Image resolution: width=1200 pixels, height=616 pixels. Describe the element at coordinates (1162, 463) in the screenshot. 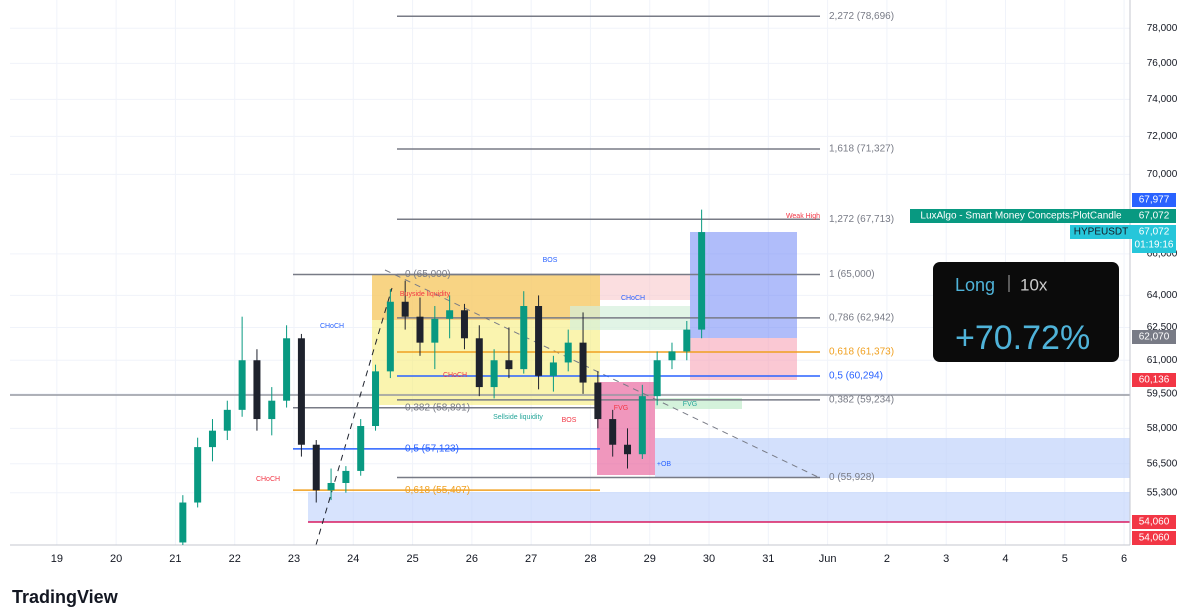

I see `y-tick-label: 56,500` at that location.